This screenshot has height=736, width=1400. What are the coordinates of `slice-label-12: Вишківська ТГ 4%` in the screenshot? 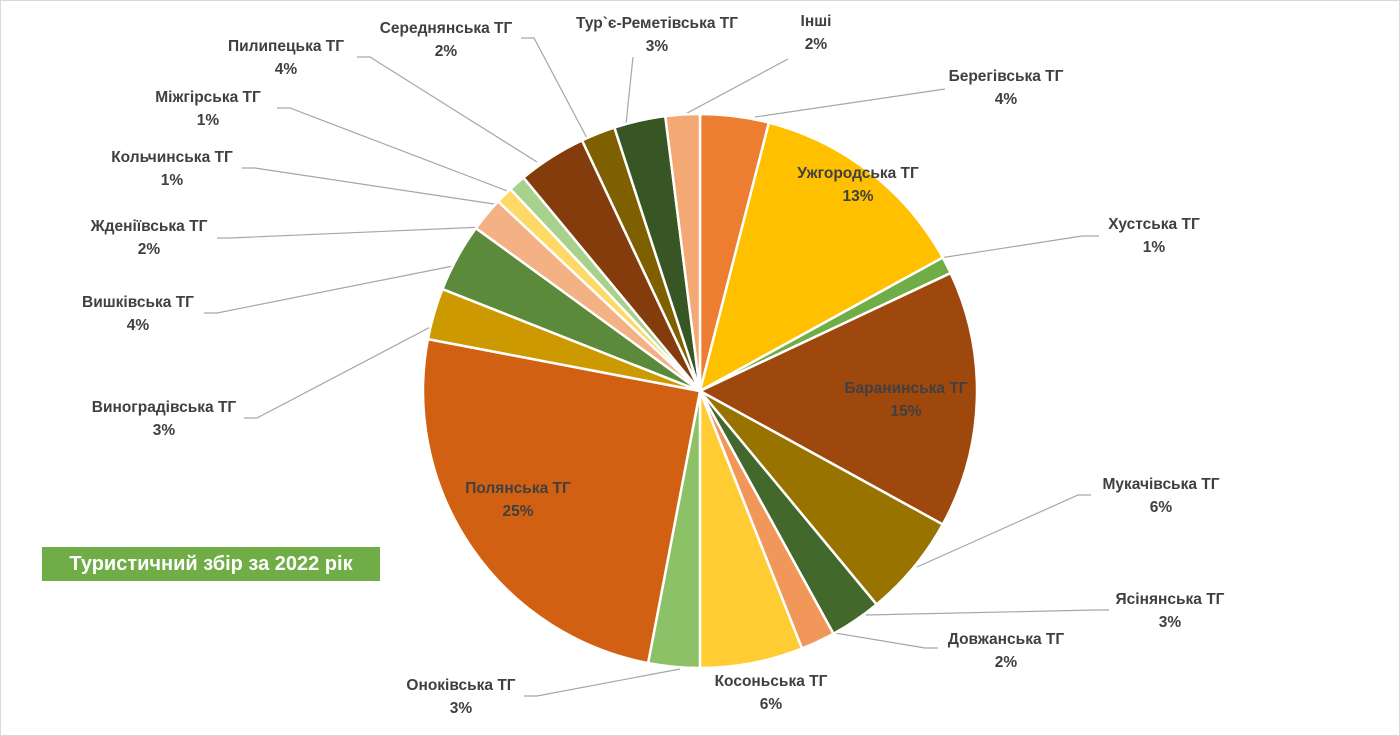 It's located at (138, 314).